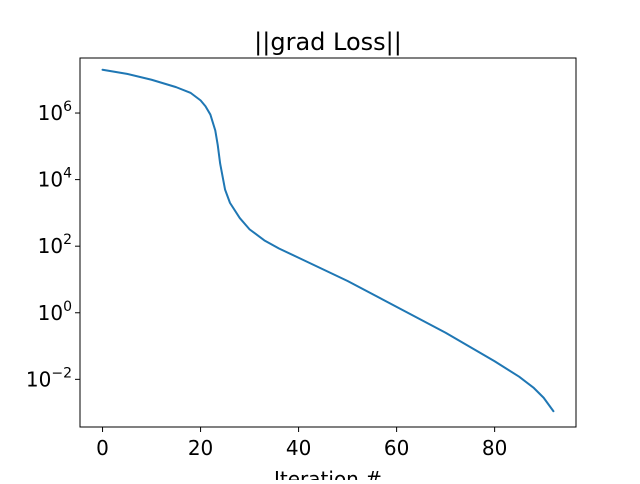 The width and height of the screenshot is (640, 484). I want to click on y-tick-label: 10⁰, so click(55, 312).